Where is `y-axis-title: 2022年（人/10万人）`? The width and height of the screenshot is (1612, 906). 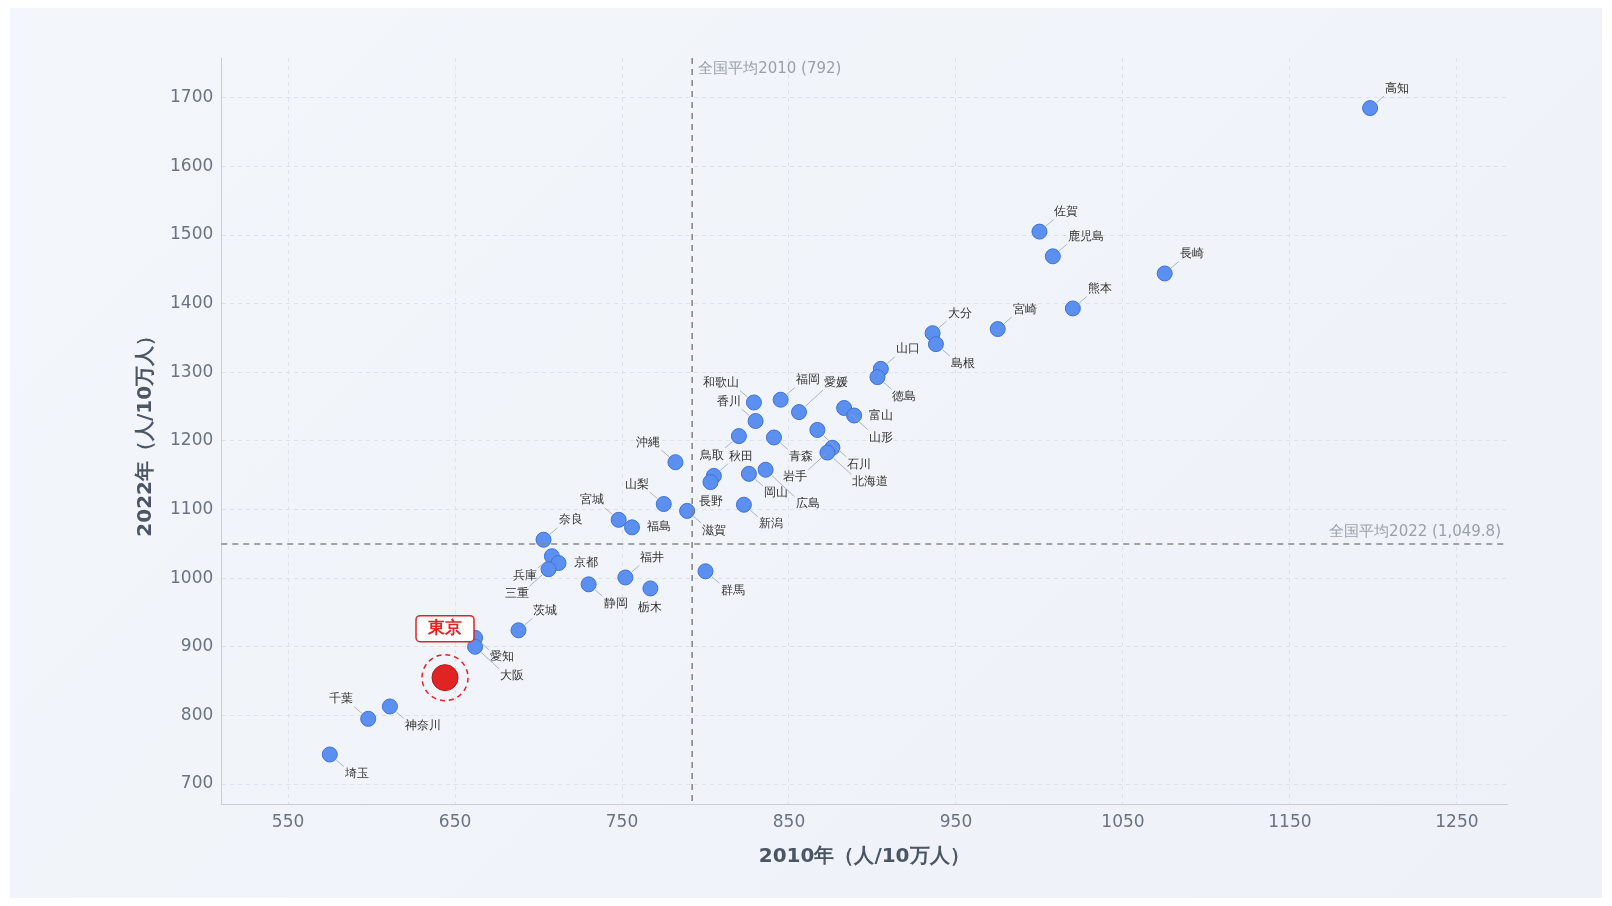 y-axis-title: 2022年（人/10万人） is located at coordinates (144, 431).